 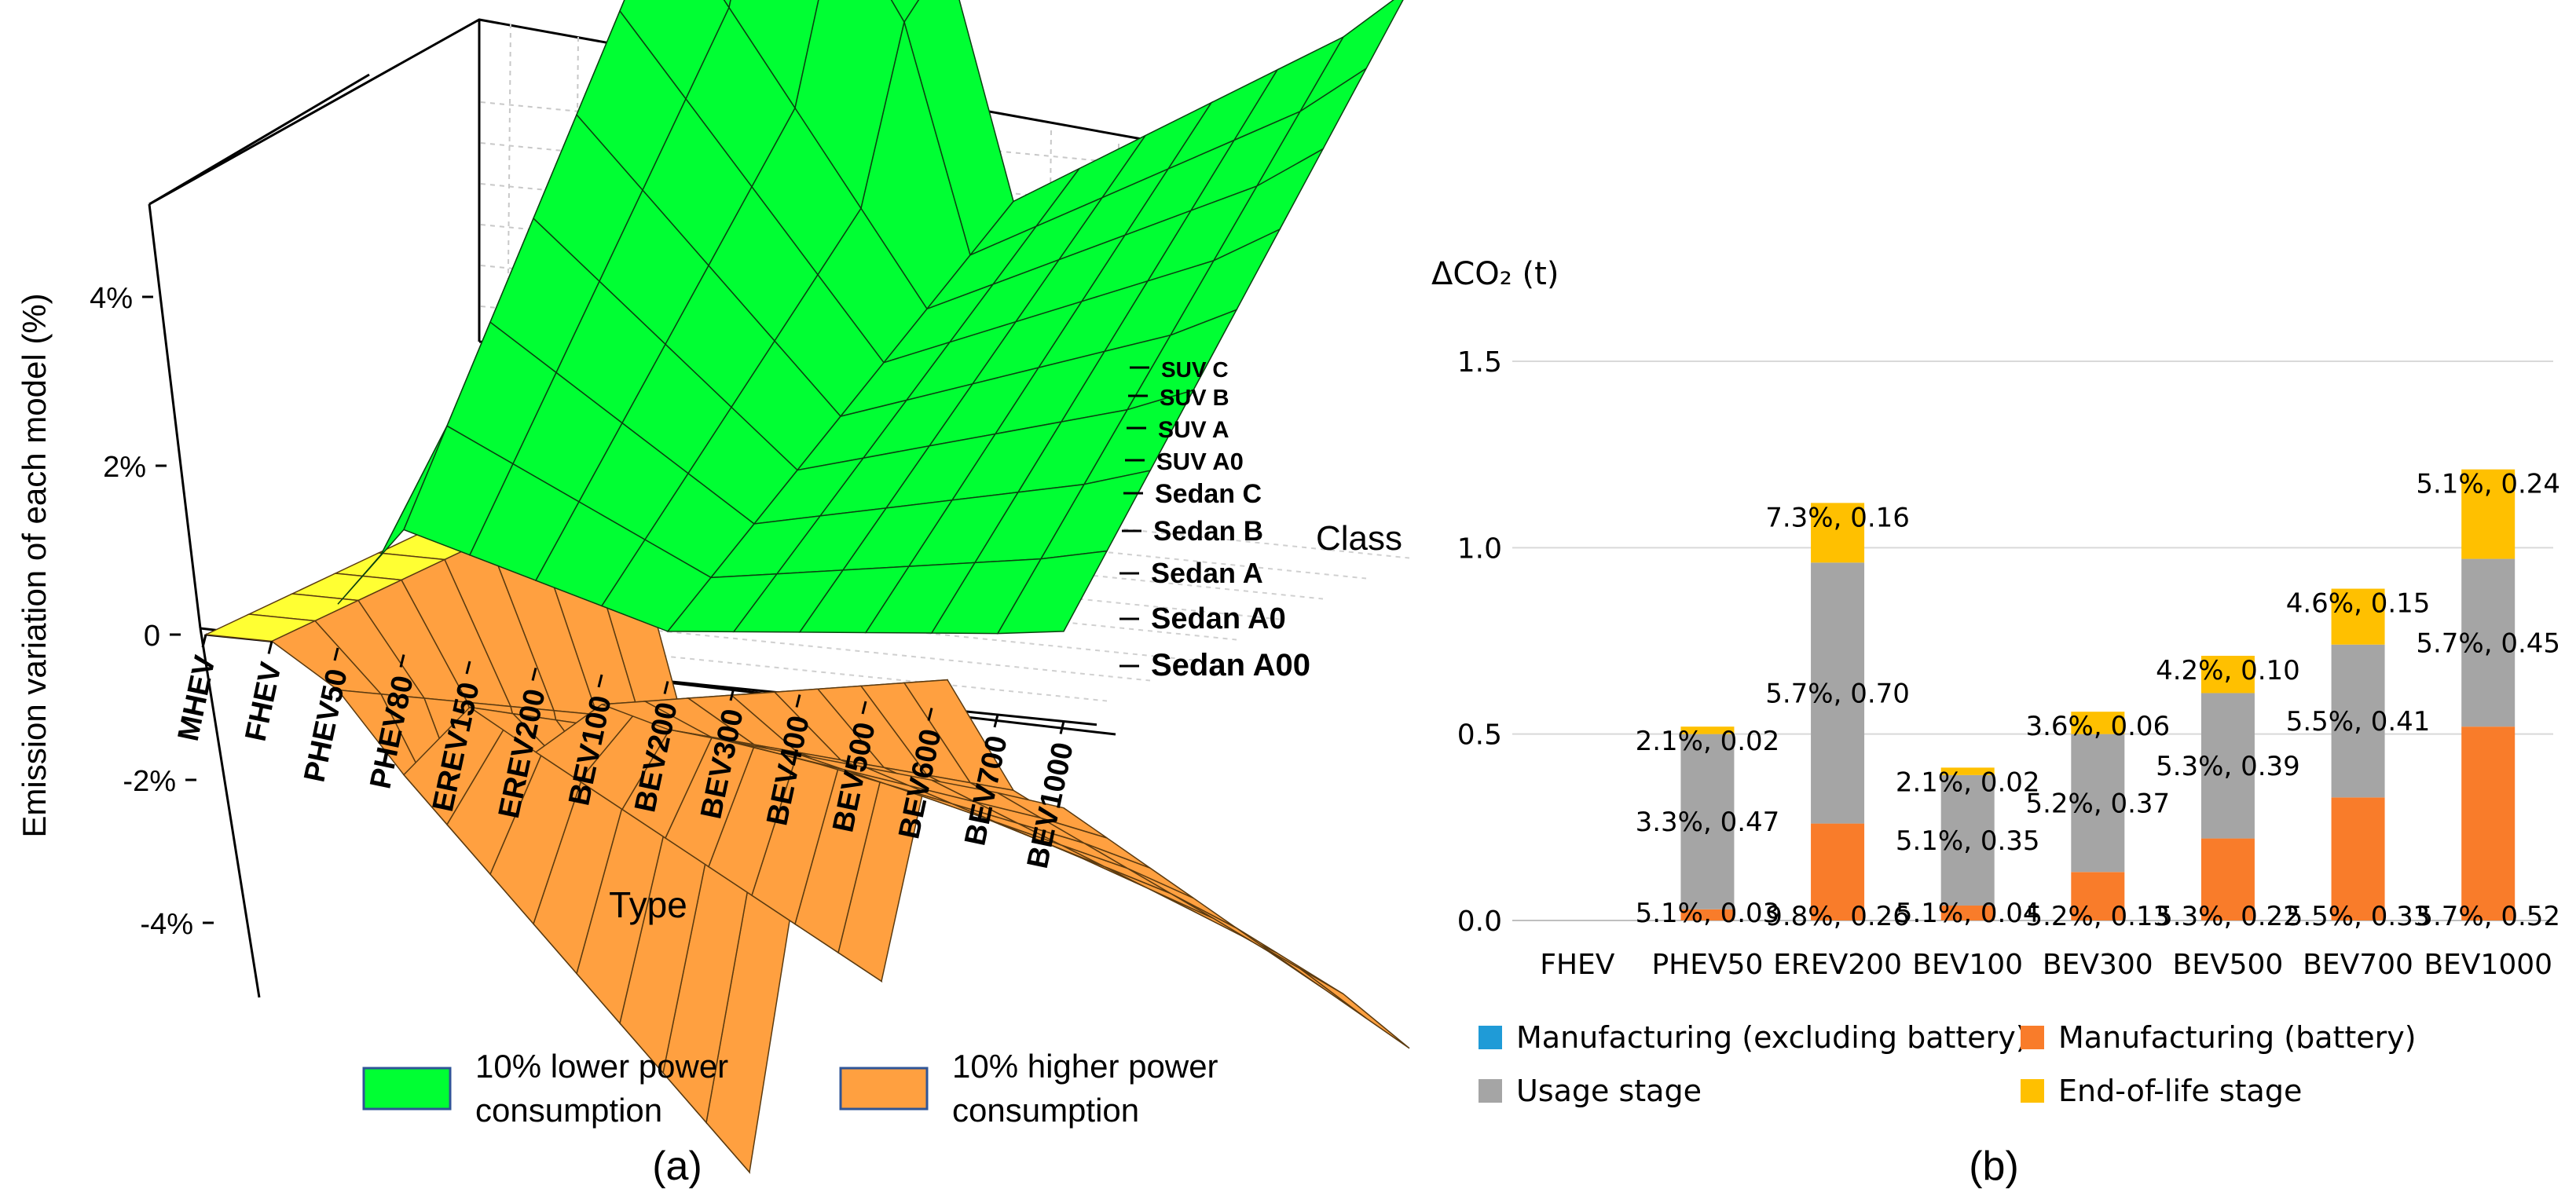 What do you see at coordinates (648, 904) in the screenshot?
I see `axis-title-type: Type` at bounding box center [648, 904].